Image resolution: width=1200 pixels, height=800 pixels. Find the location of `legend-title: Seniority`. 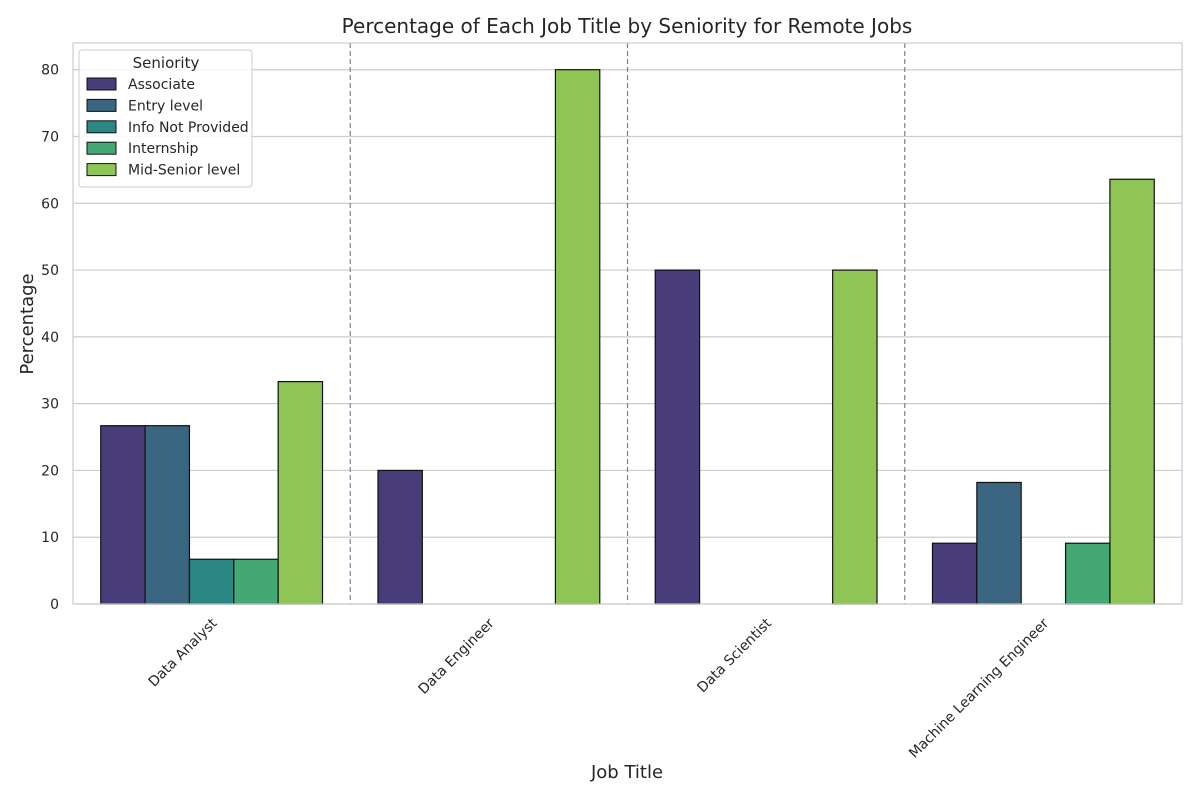

legend-title: Seniority is located at coordinates (166, 63).